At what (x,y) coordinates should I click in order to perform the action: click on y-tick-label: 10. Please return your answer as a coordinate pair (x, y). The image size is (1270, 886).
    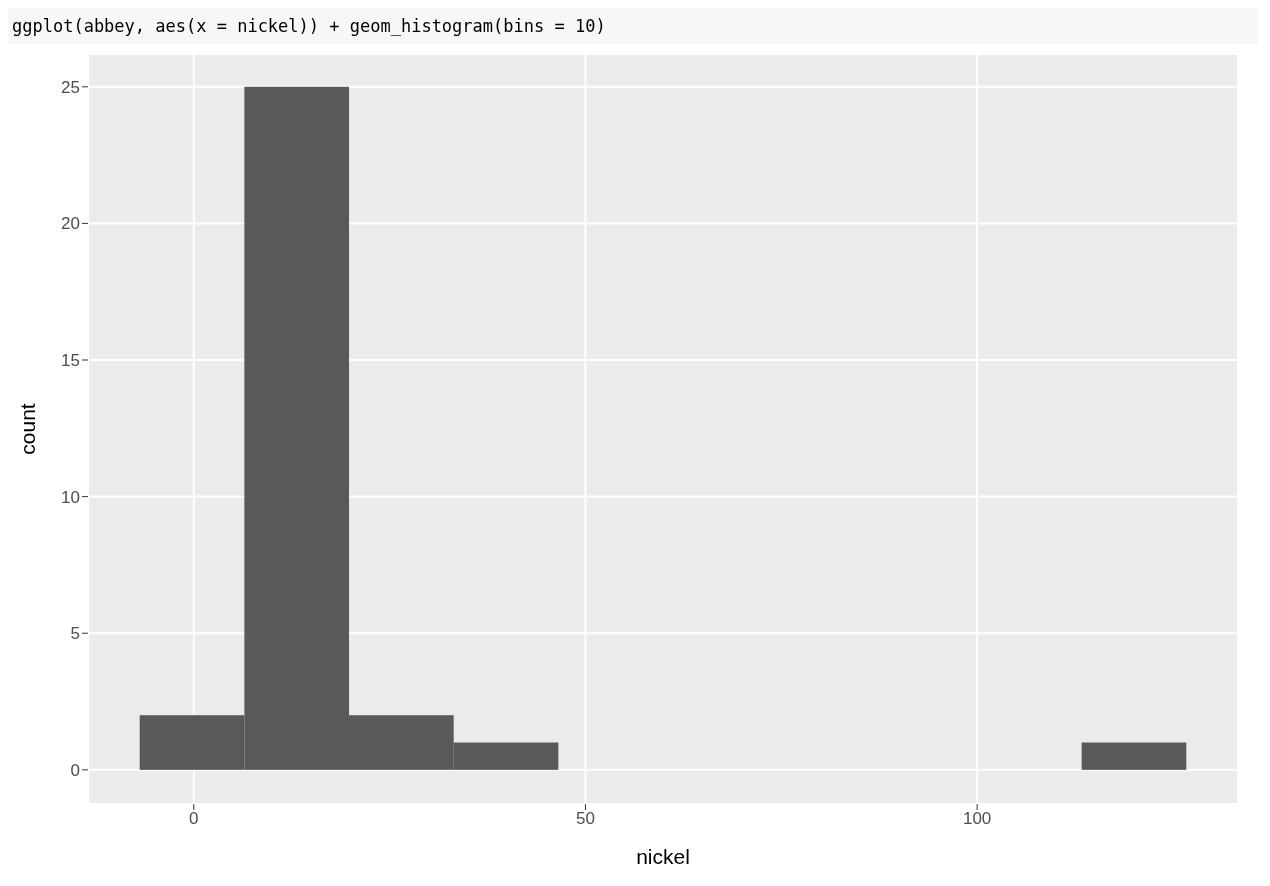
    Looking at the image, I should click on (70, 497).